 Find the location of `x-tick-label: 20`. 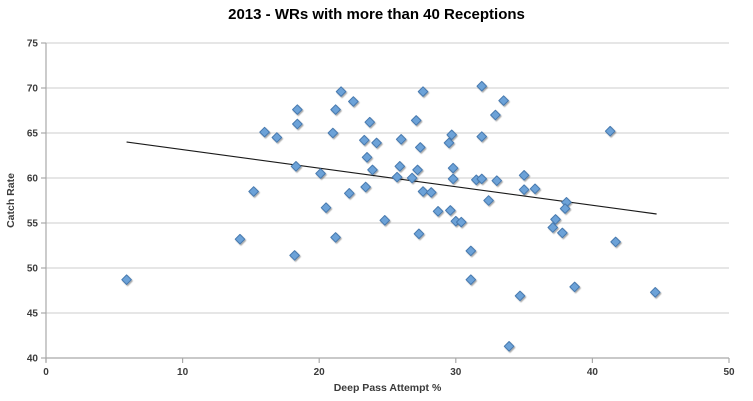

x-tick-label: 20 is located at coordinates (320, 372).